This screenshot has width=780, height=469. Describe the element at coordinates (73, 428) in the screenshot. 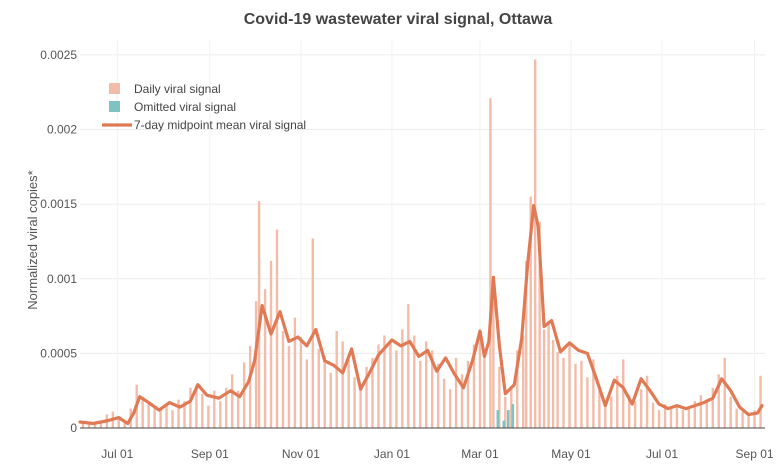

I see `y-tick-label: 0` at that location.